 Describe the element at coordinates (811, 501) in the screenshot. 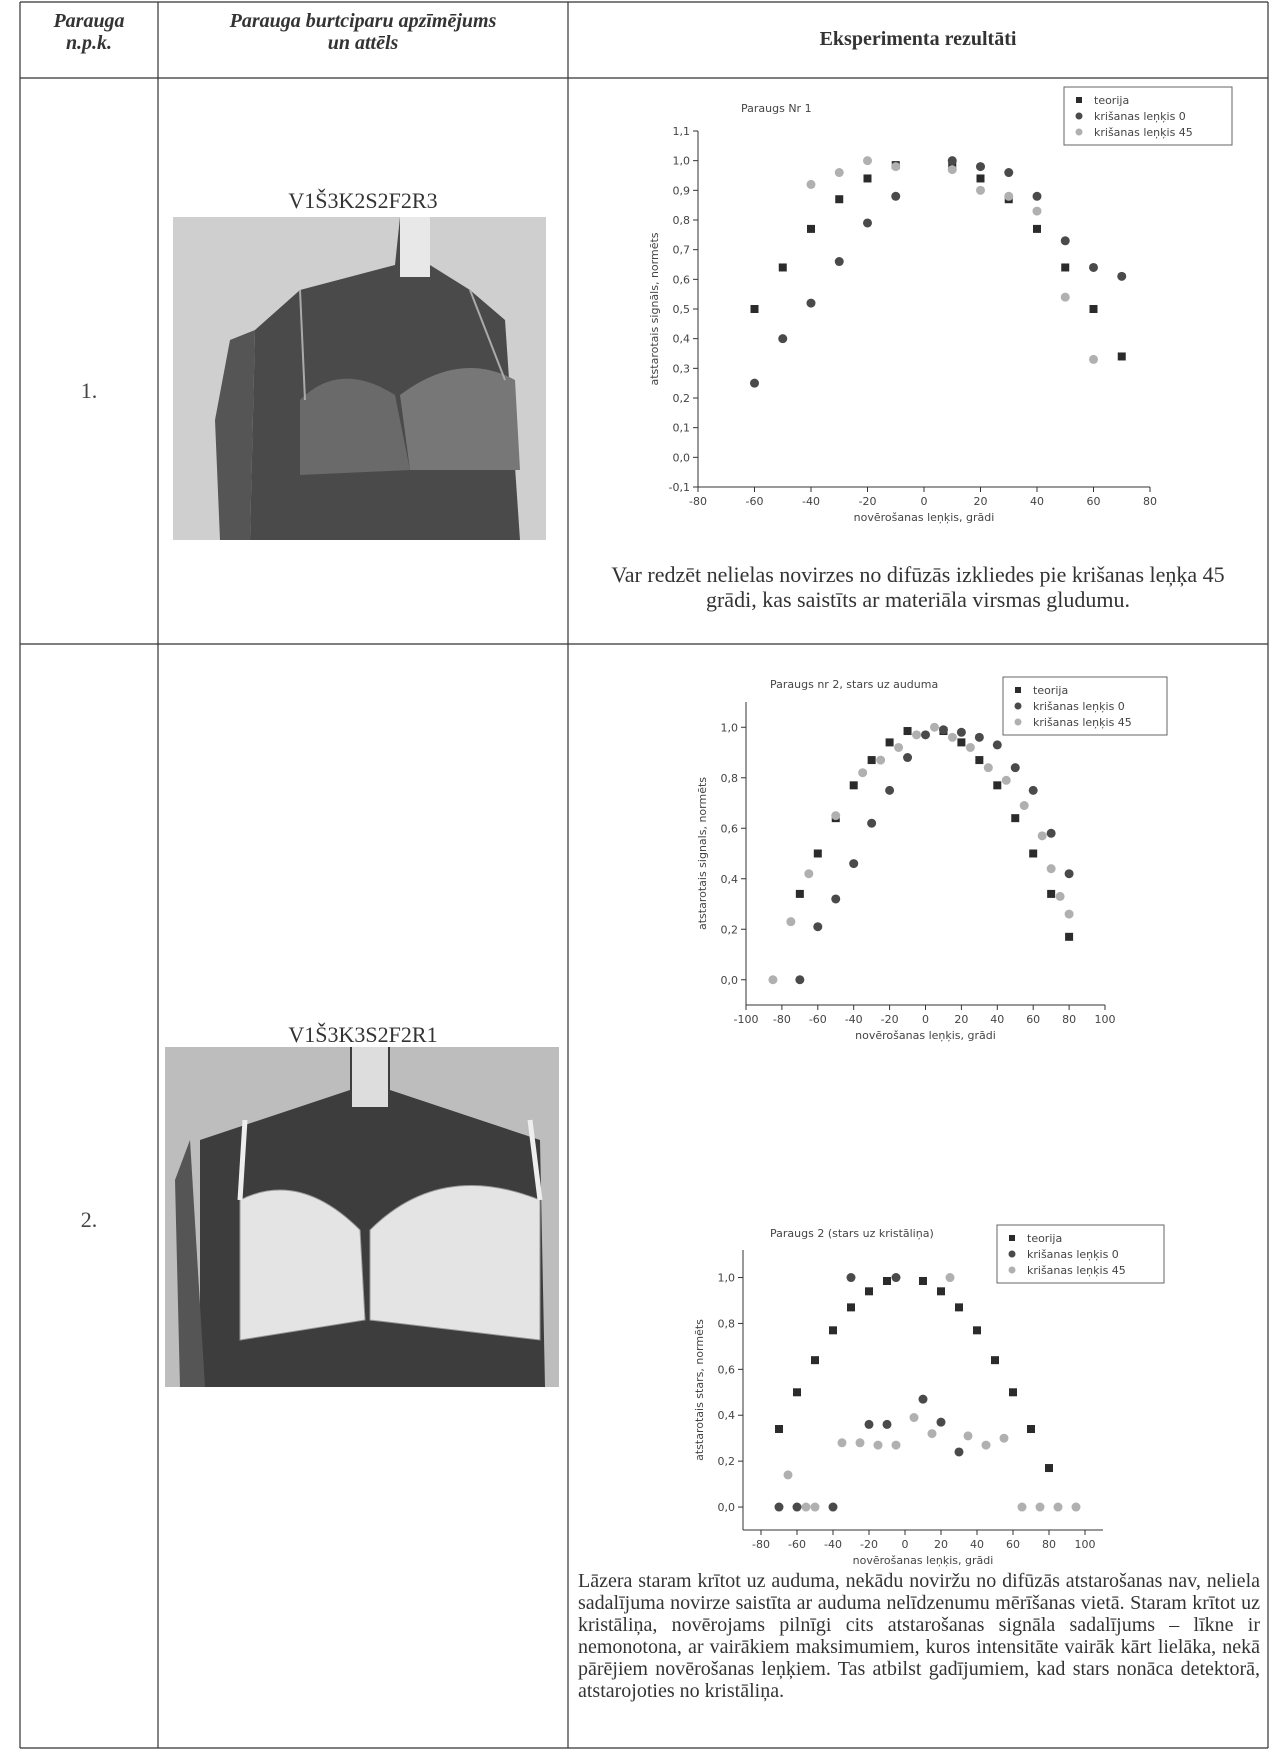

I see `x-tick-label: -40` at that location.